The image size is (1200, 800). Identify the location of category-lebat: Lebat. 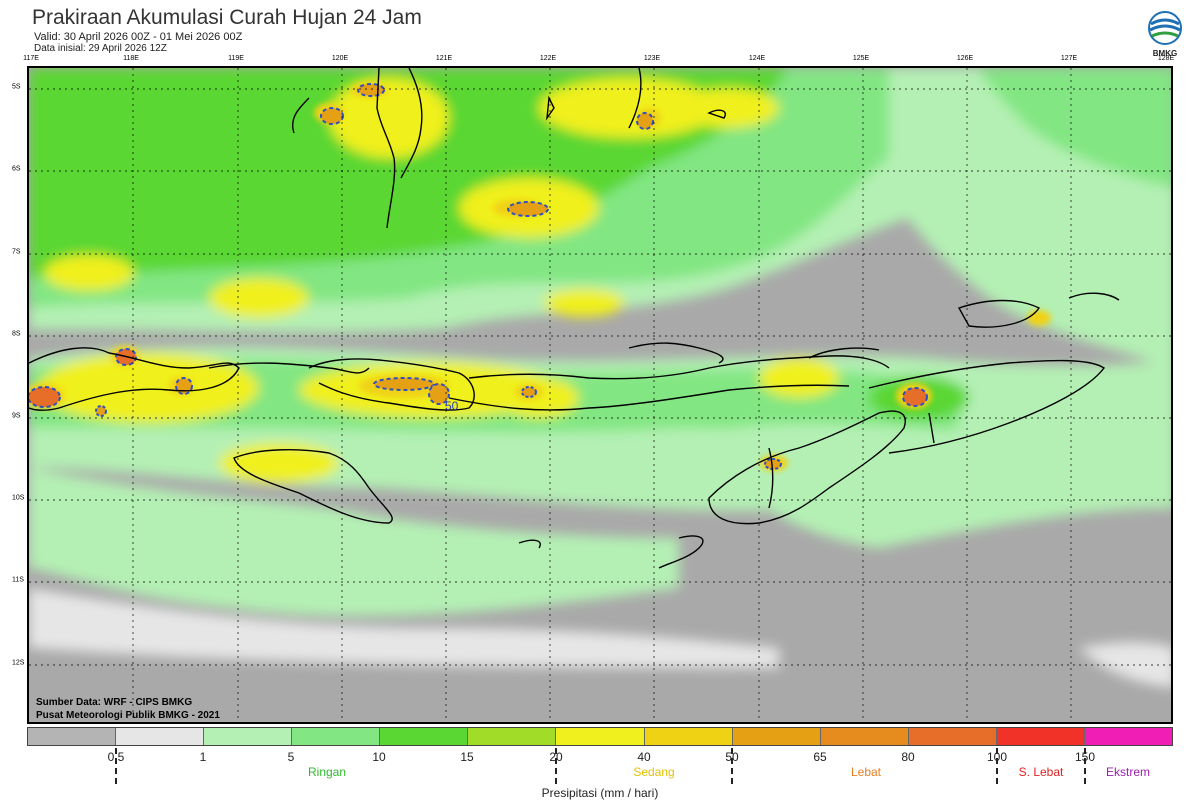
(866, 772).